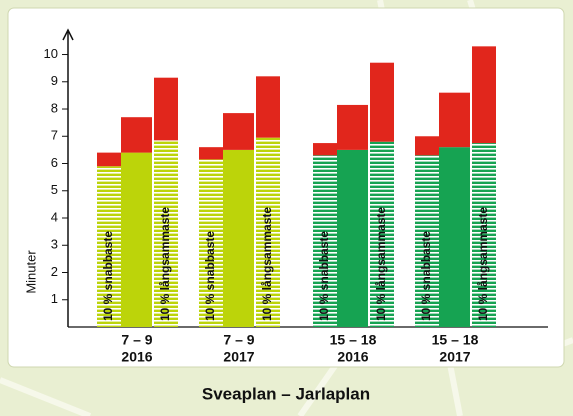 The height and width of the screenshot is (416, 573). What do you see at coordinates (54, 298) in the screenshot?
I see `y-tick-label: 1` at bounding box center [54, 298].